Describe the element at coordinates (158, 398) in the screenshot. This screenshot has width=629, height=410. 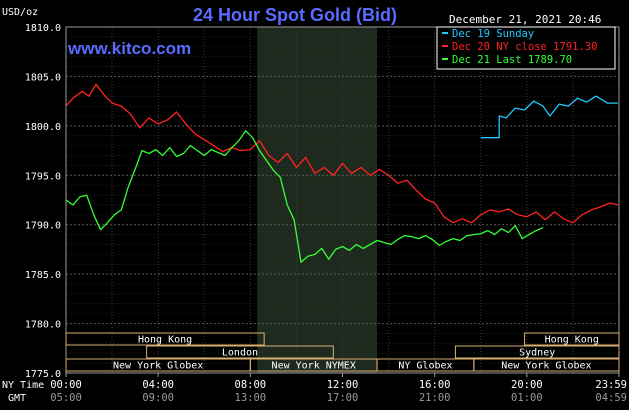
I see `x-tick-label-gmt: 09:00` at that location.